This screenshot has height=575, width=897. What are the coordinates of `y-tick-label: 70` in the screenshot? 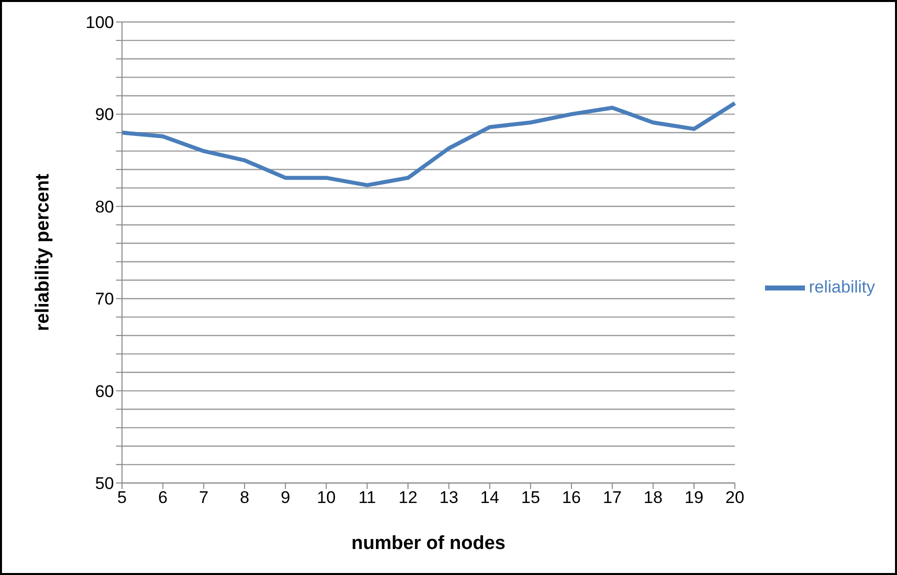 It's located at (104, 299).